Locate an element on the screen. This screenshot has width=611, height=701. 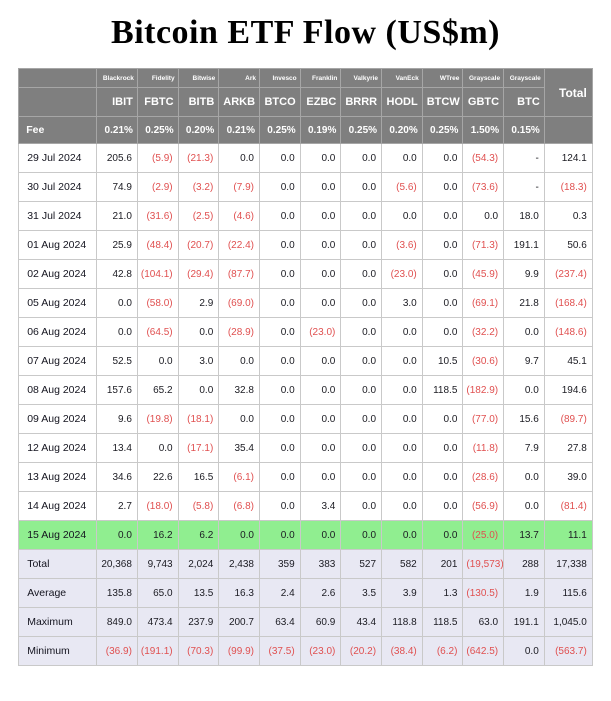
flow-value: 21.8 is located at coordinates (524, 303).